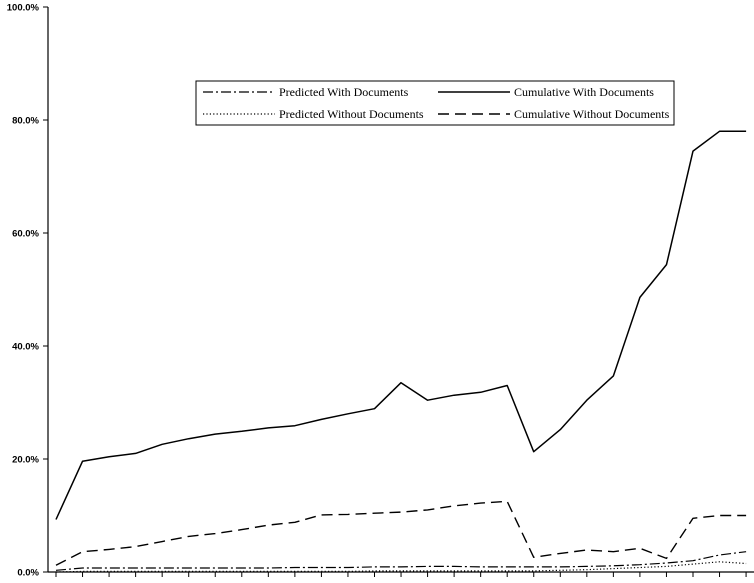  What do you see at coordinates (592, 114) in the screenshot?
I see `legend-label: Cumulative Without Documents` at bounding box center [592, 114].